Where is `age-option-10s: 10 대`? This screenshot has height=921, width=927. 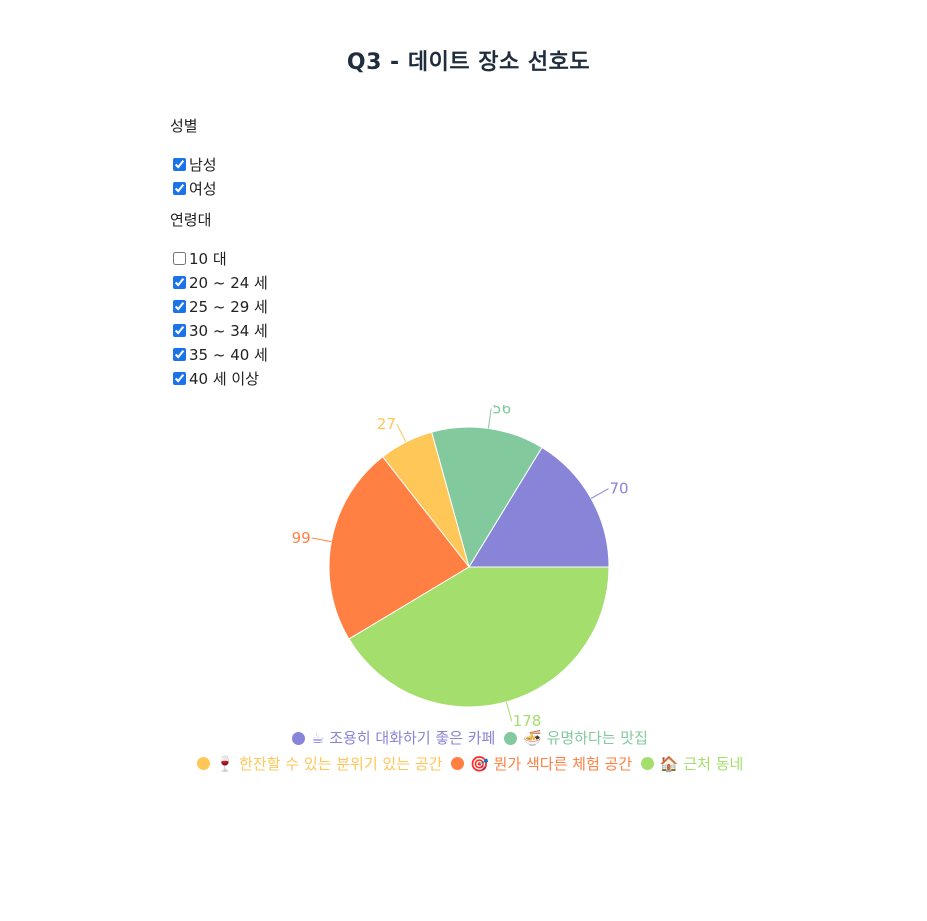 age-option-10s: 10 대 is located at coordinates (219, 258).